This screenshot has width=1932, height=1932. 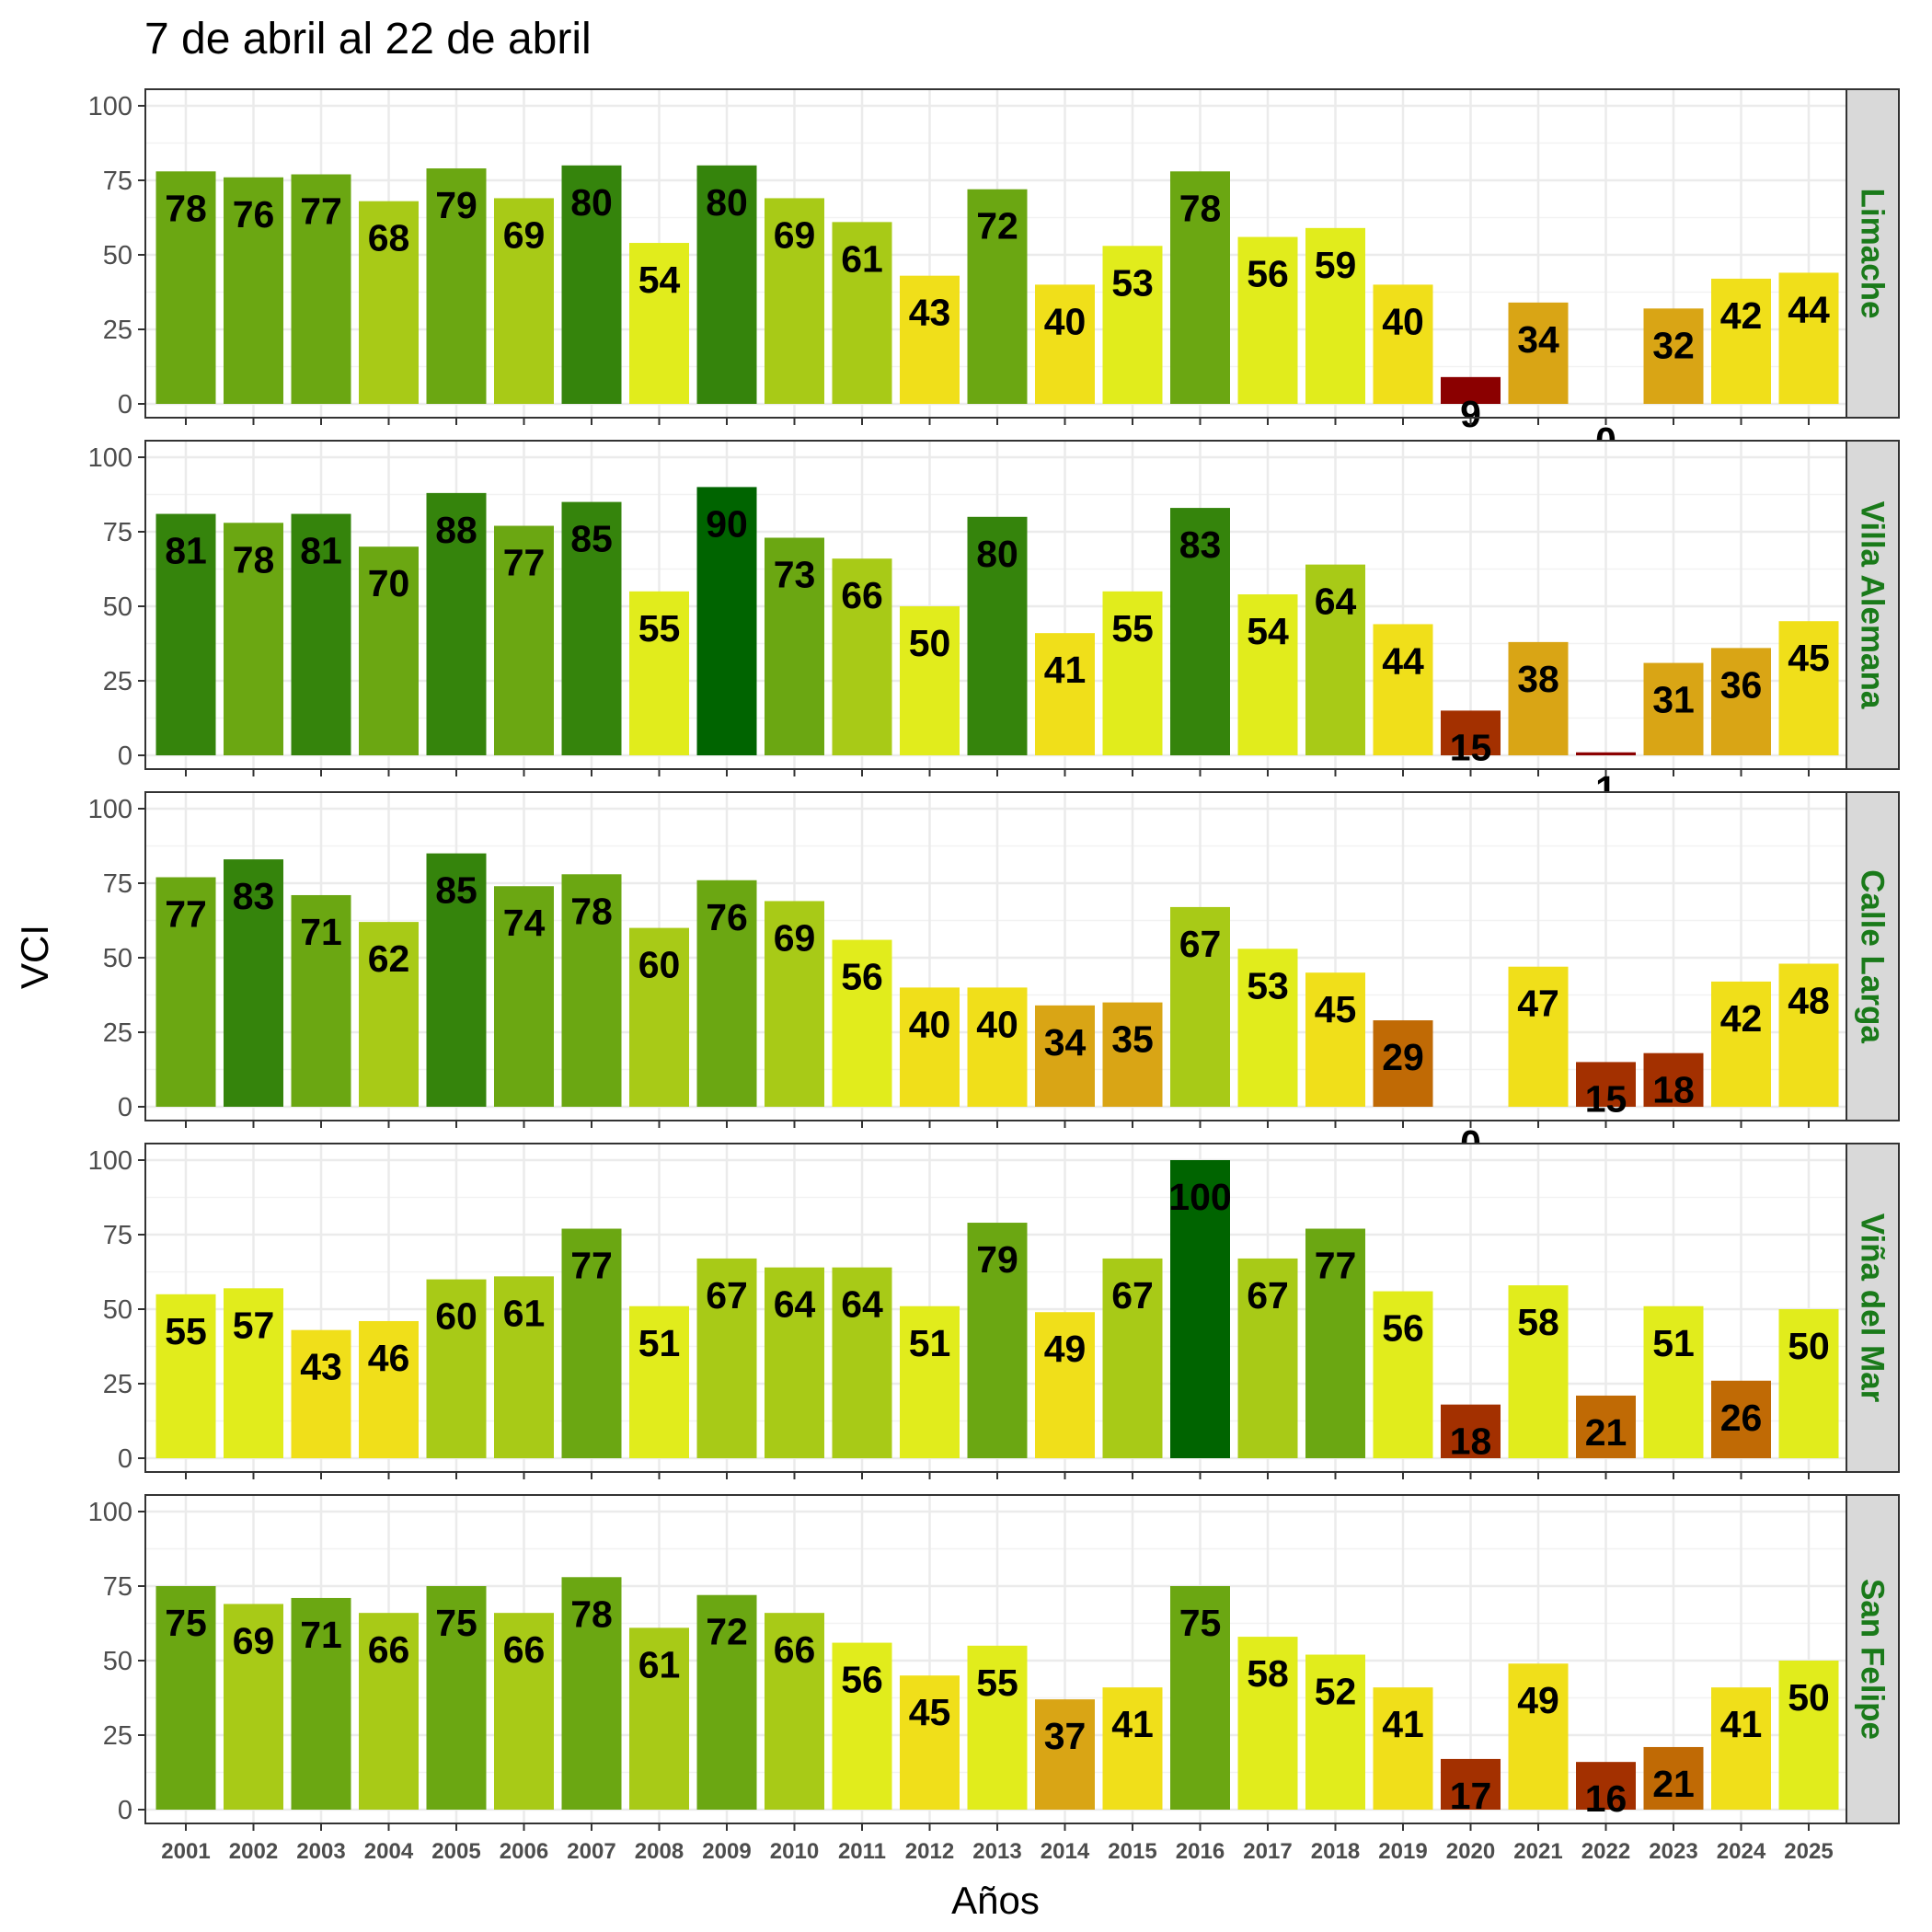 I want to click on data-label: 35, so click(x=1132, y=1039).